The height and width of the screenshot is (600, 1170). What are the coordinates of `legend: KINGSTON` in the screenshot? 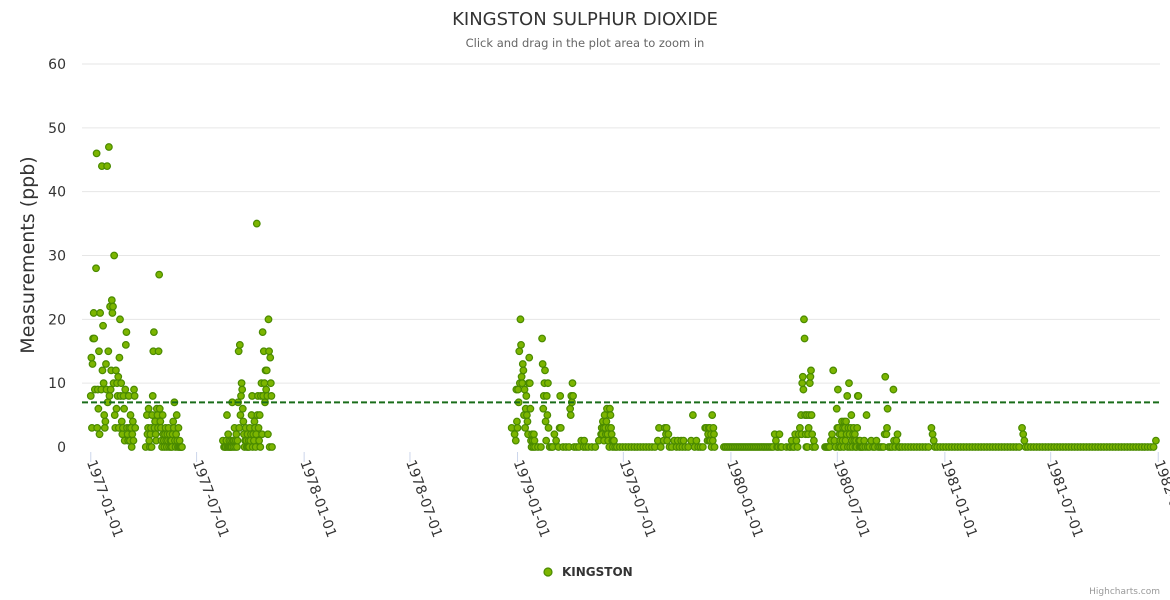 It's located at (588, 572).